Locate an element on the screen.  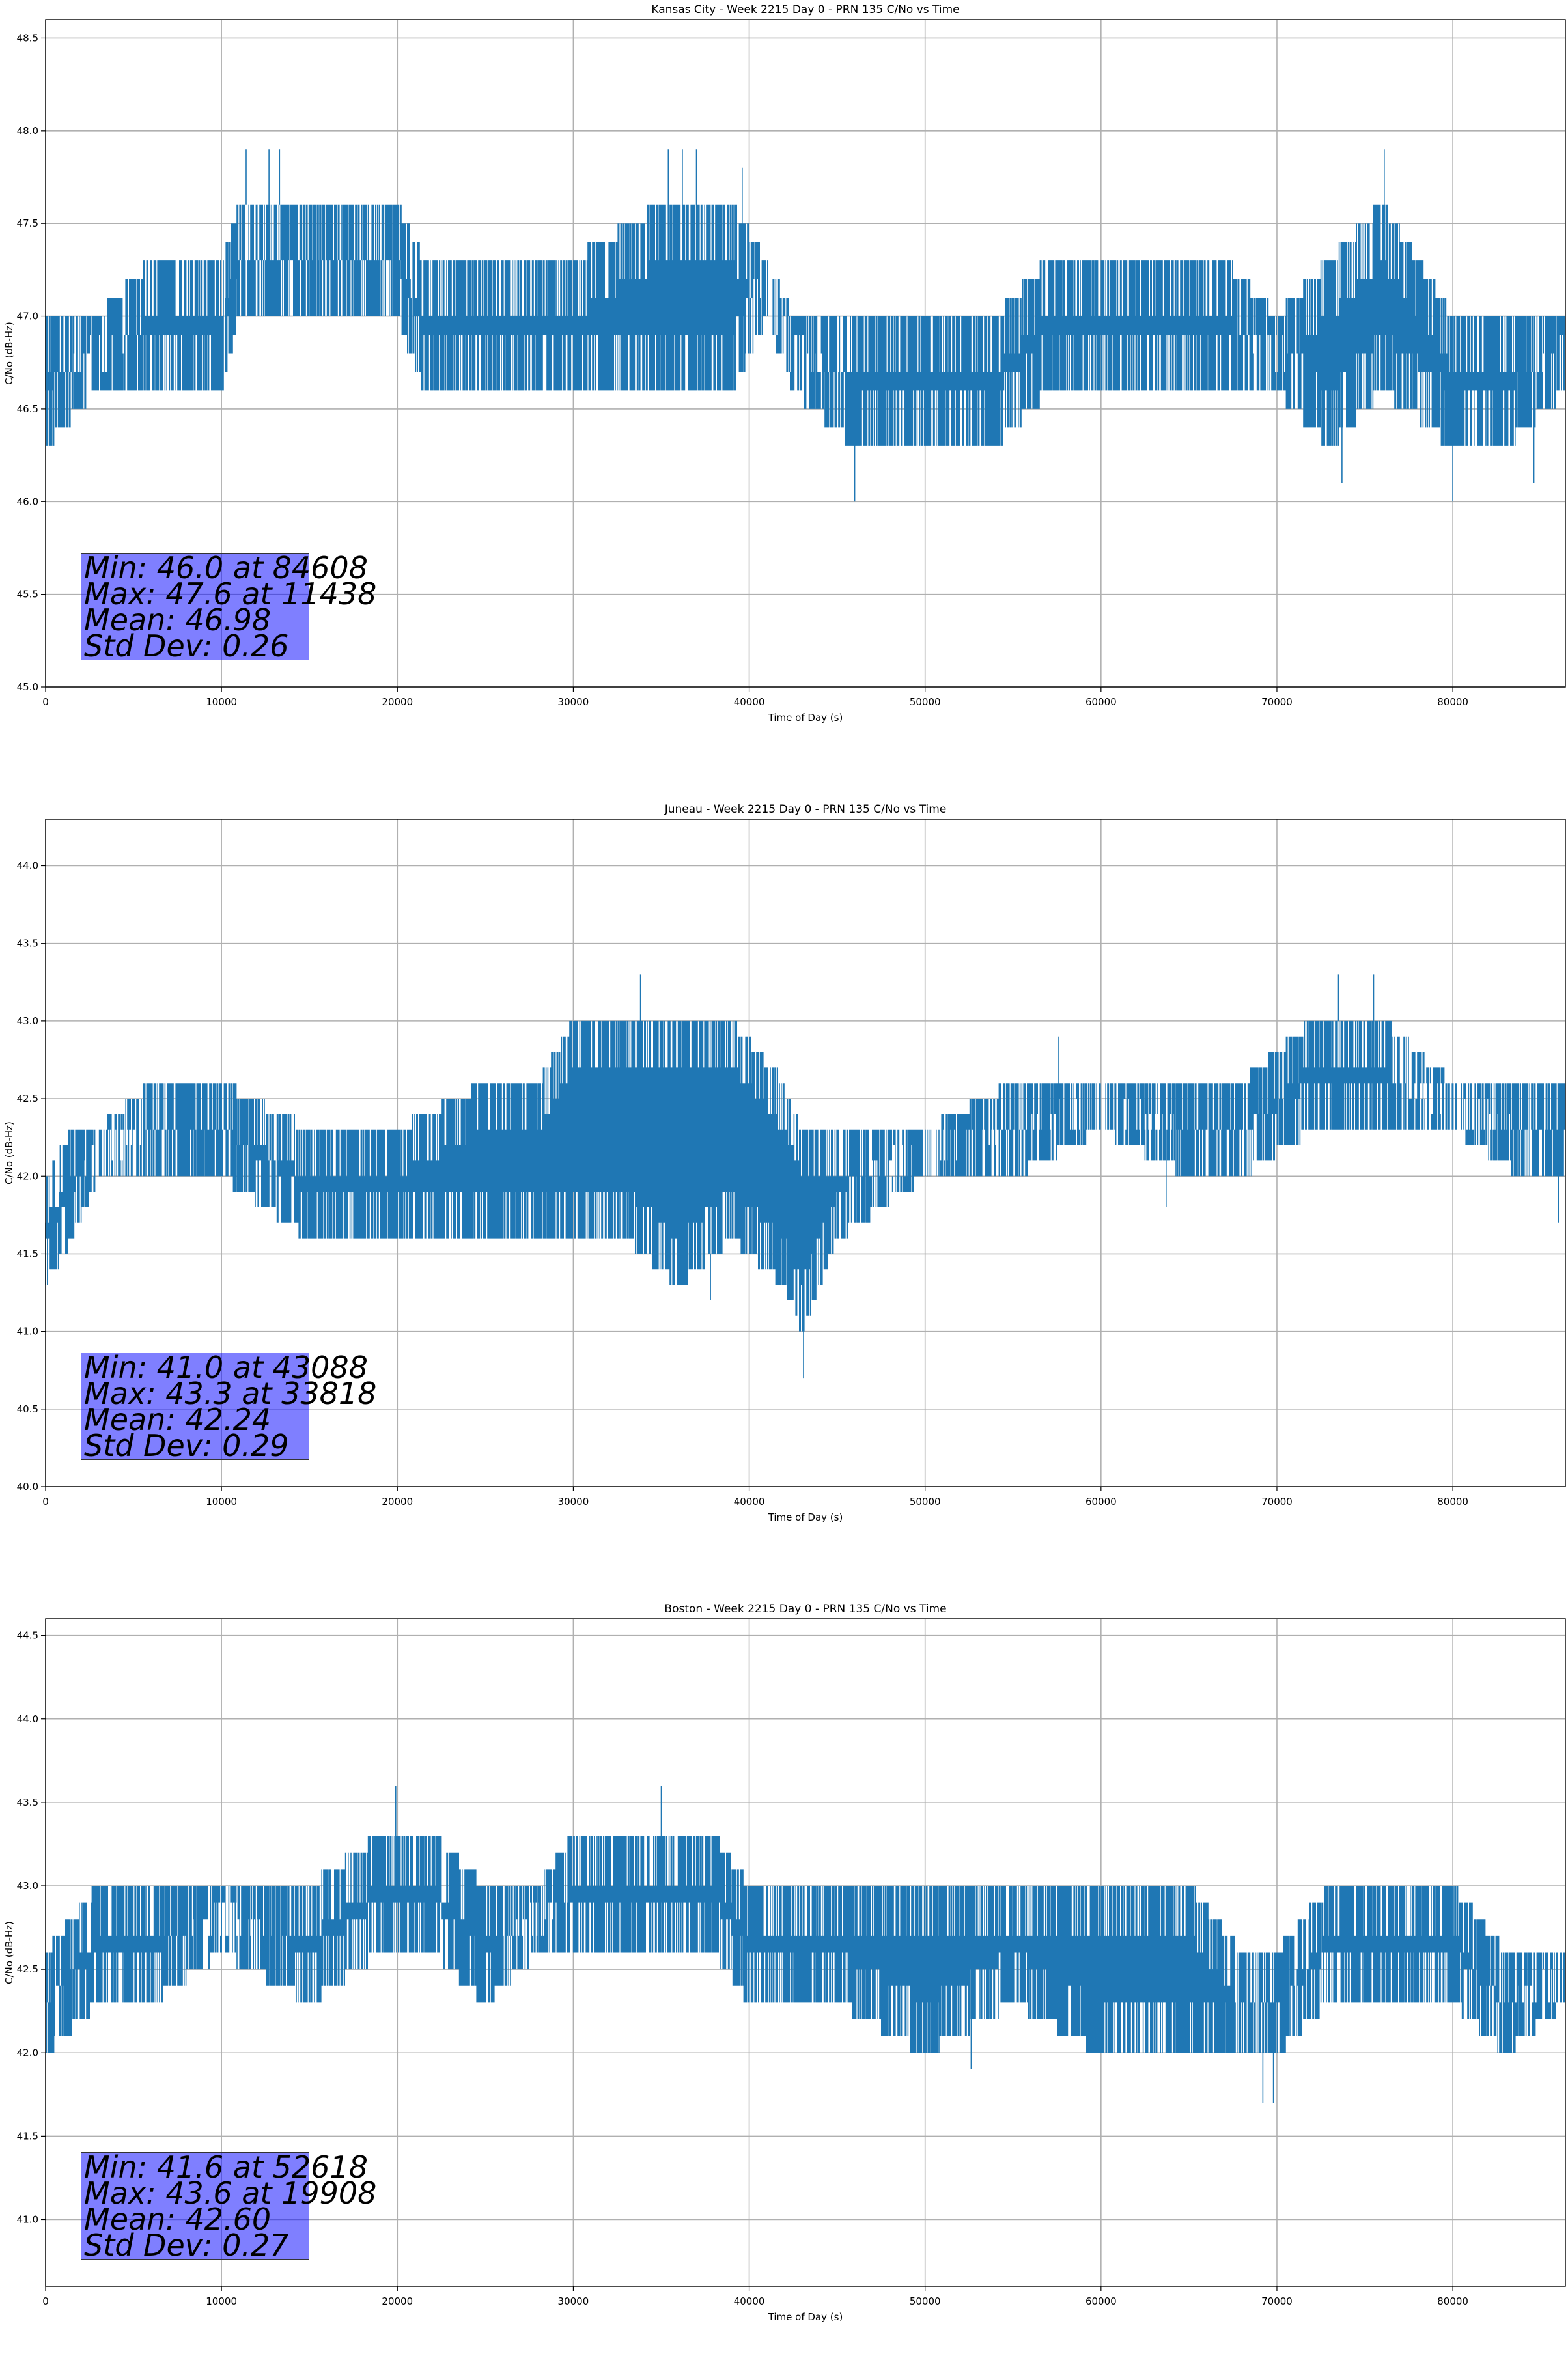
stat-max: Max: 43.6 at 19908 is located at coordinates (231, 2193).